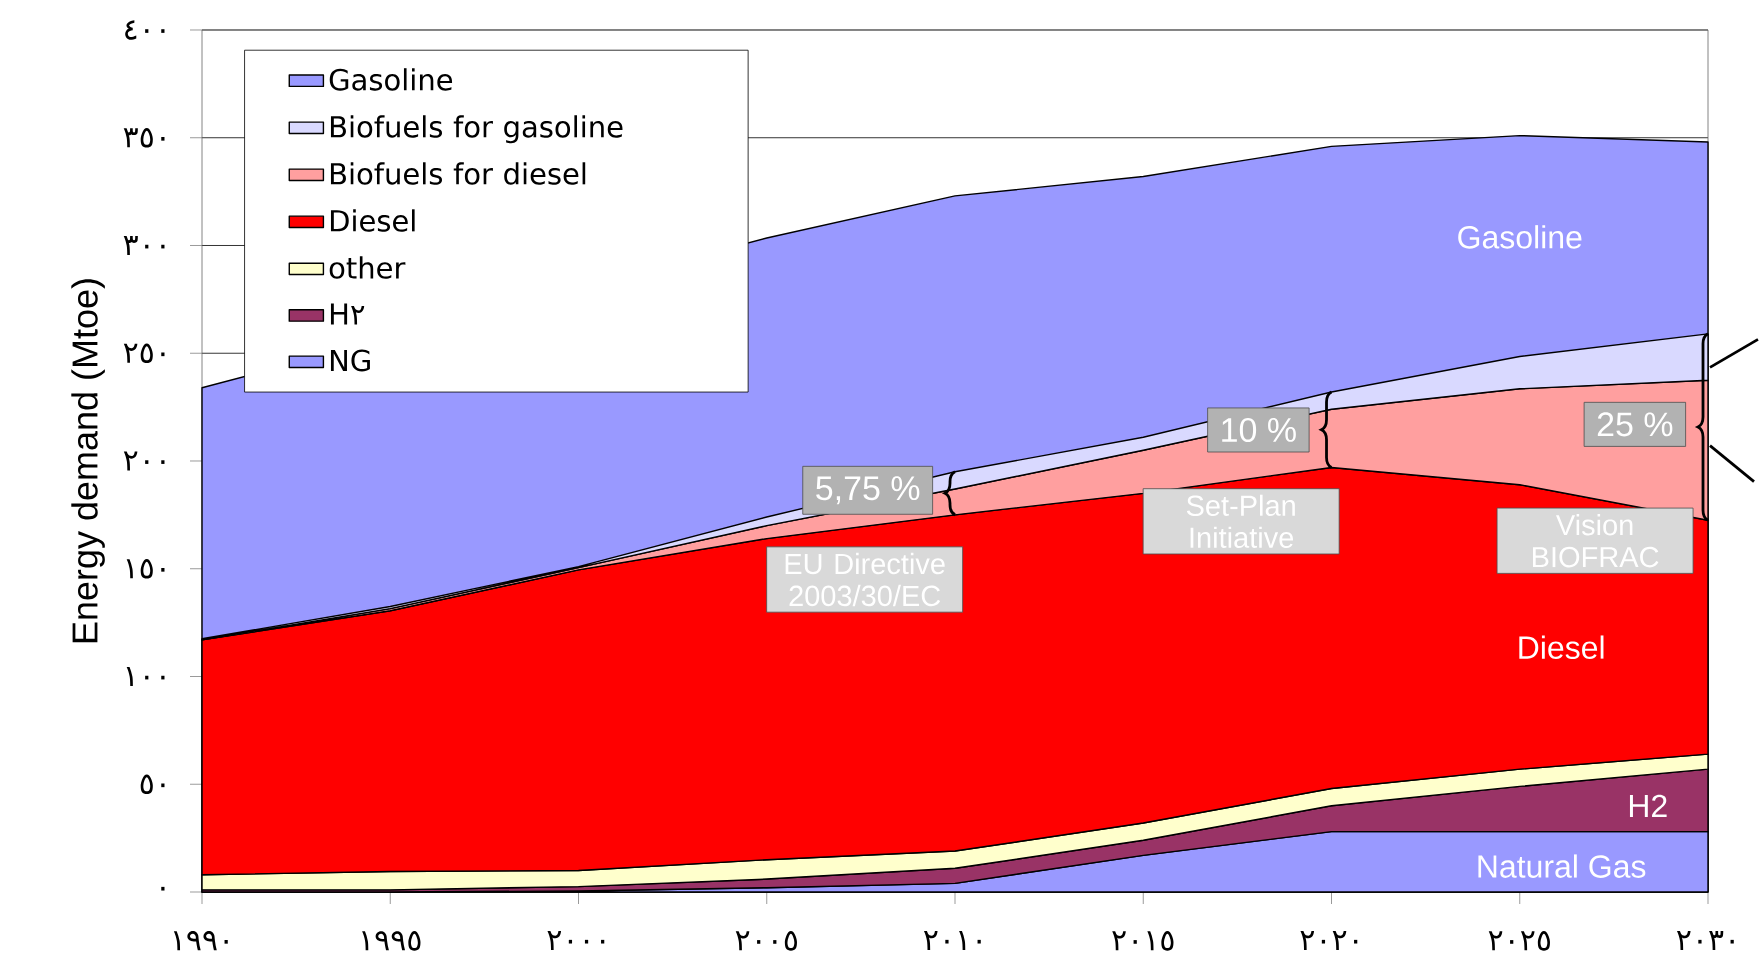 The width and height of the screenshot is (1760, 970). What do you see at coordinates (367, 267) in the screenshot?
I see `legend-label: other` at bounding box center [367, 267].